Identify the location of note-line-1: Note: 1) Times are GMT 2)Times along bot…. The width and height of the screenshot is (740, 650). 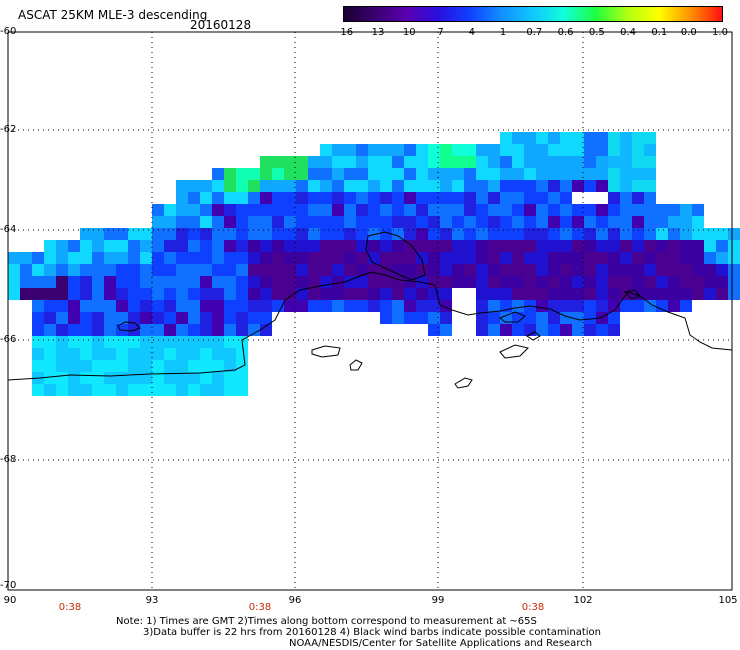
(326, 621).